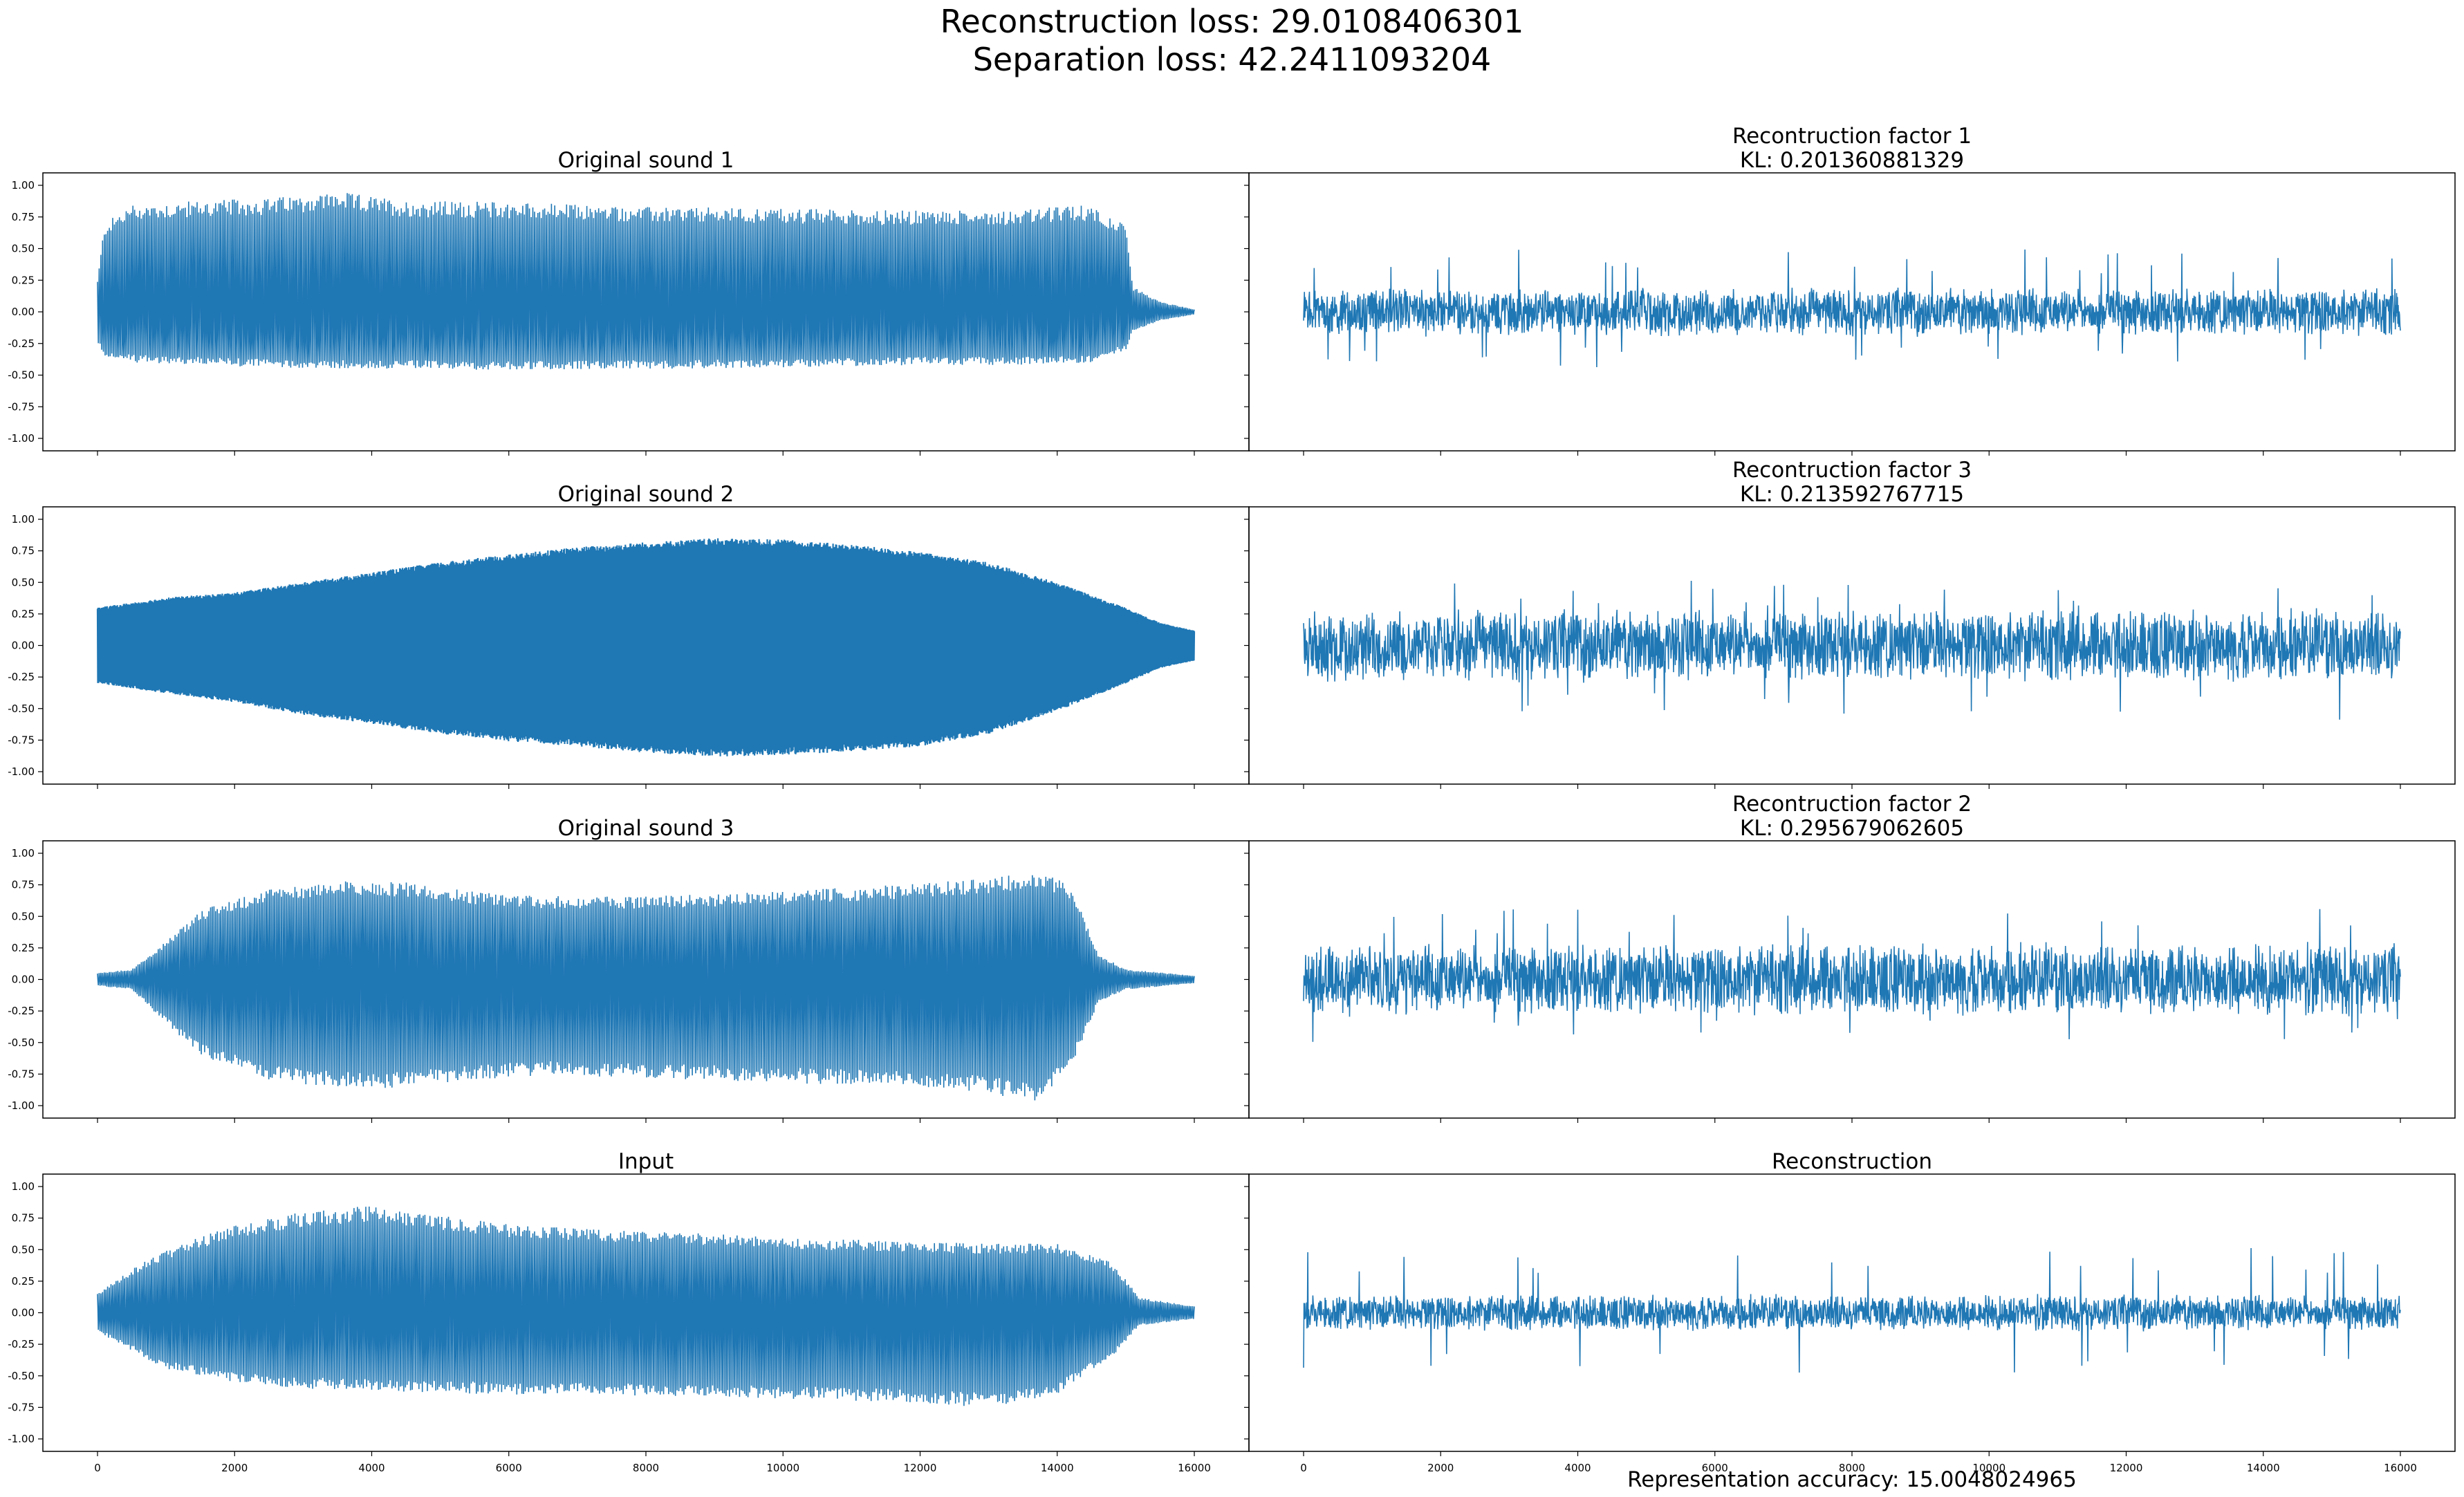  Describe the element at coordinates (1852, 976) in the screenshot. I see `waveform-line-recon2` at that location.